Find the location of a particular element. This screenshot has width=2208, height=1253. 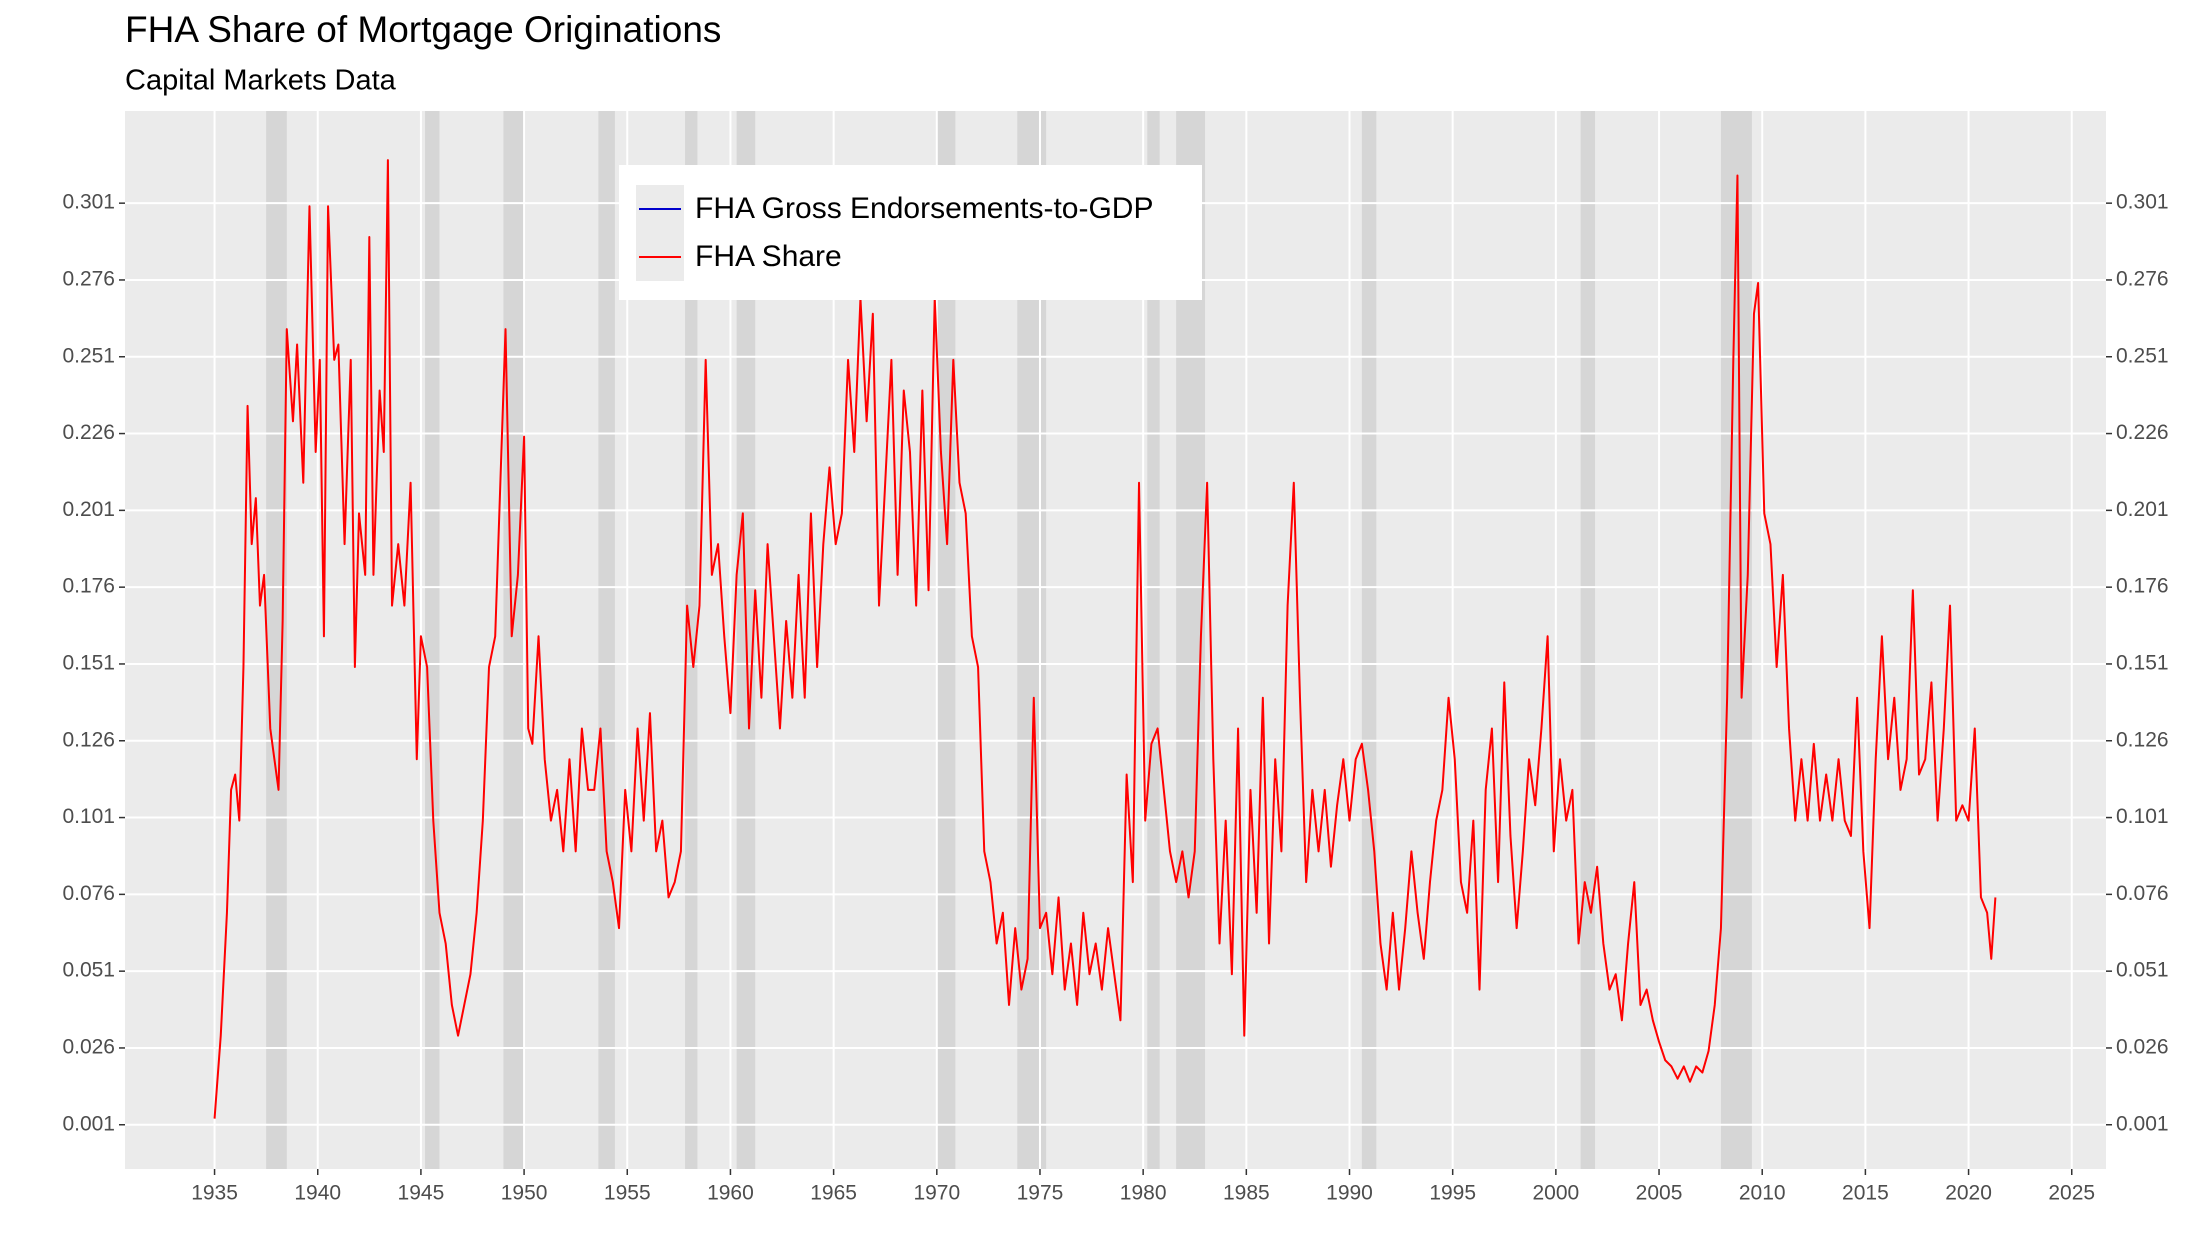

y-tick-label: 0.301 is located at coordinates (88, 202).